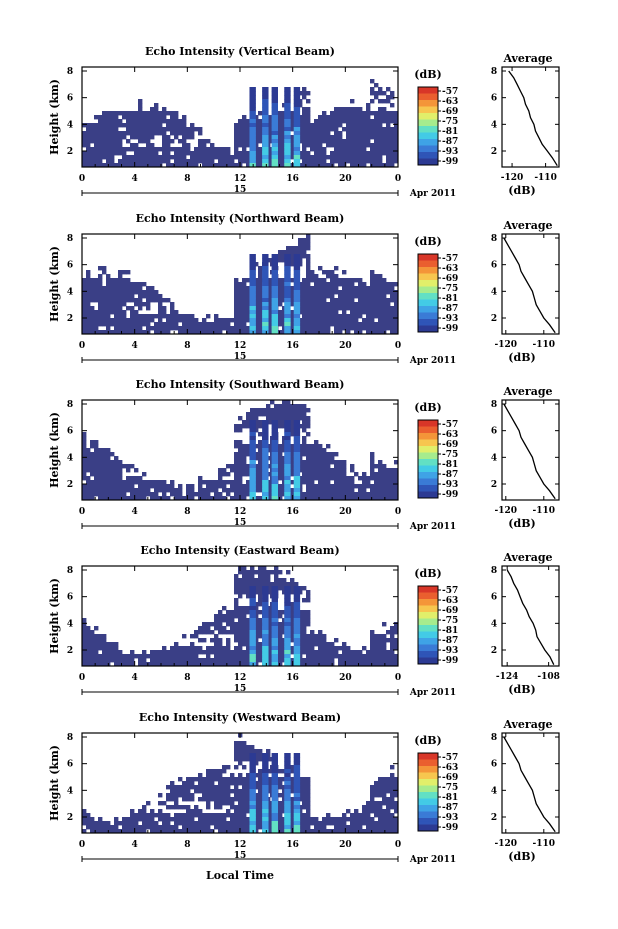  Describe the element at coordinates (427, 241) in the screenshot. I see `colorbar-unit: (dB)` at that location.